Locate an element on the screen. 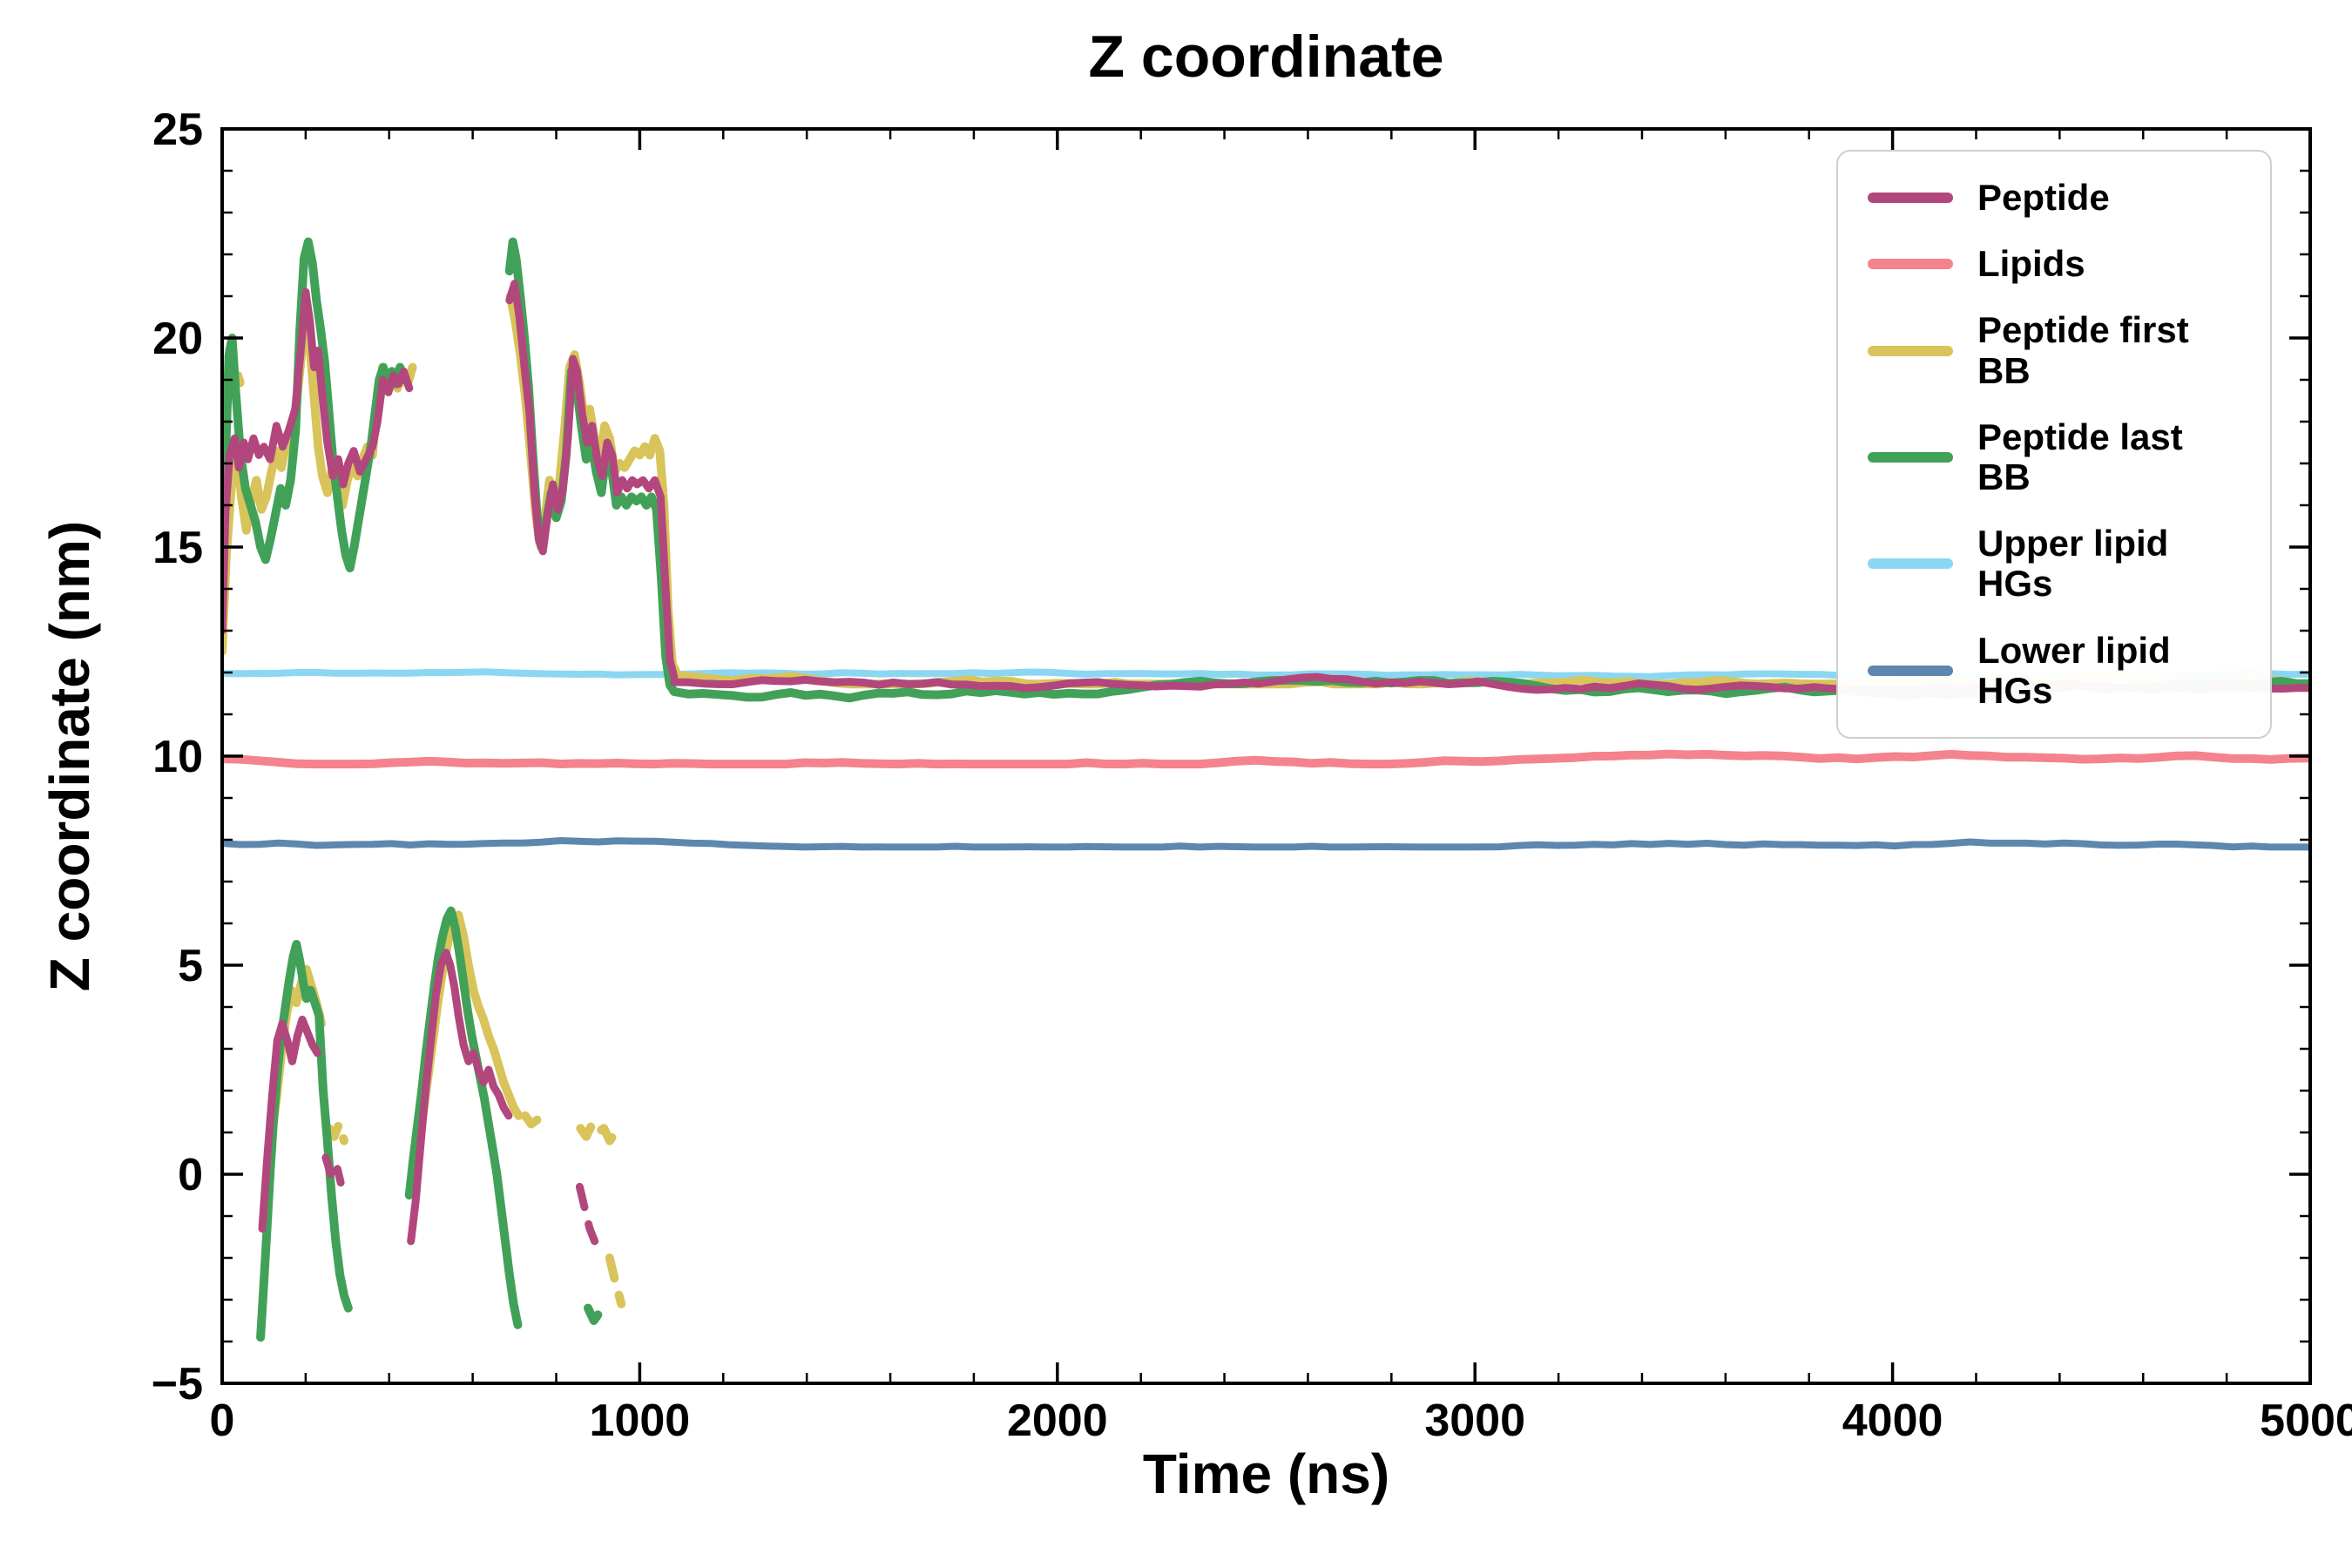 The image size is (2352, 1568). chart-title: Z coordinate is located at coordinates (1266, 57).